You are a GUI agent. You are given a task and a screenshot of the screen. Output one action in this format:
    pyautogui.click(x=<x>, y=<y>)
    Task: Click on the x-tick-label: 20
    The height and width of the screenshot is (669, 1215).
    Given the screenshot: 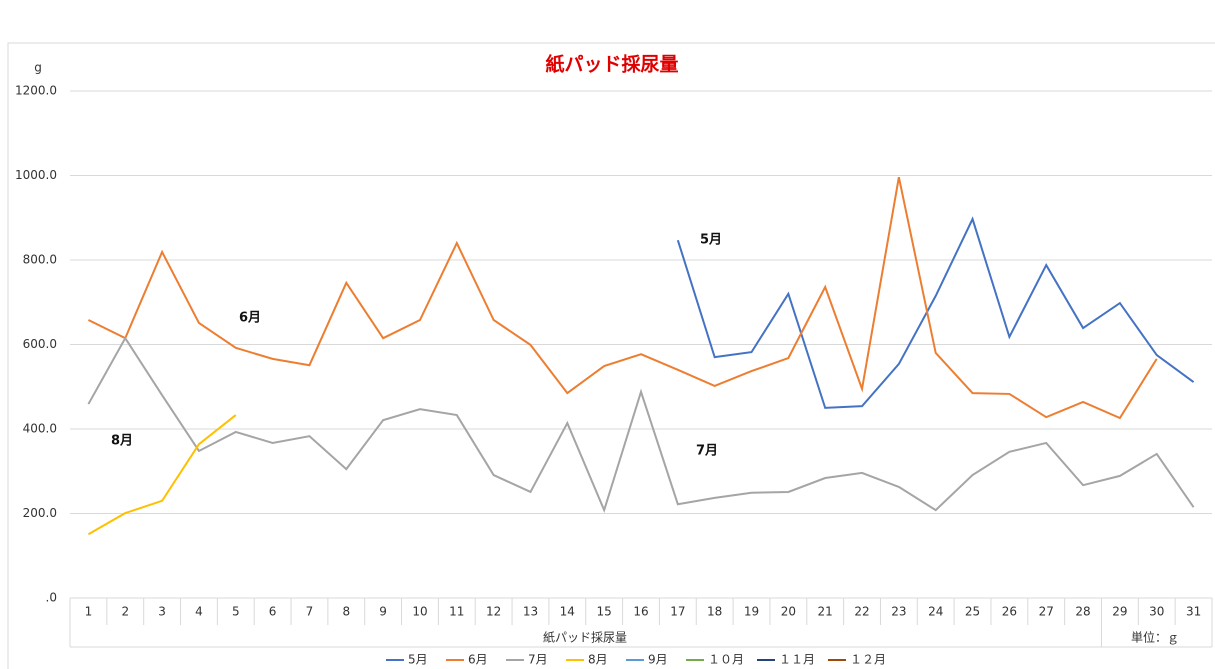 What is the action you would take?
    pyautogui.click(x=788, y=612)
    